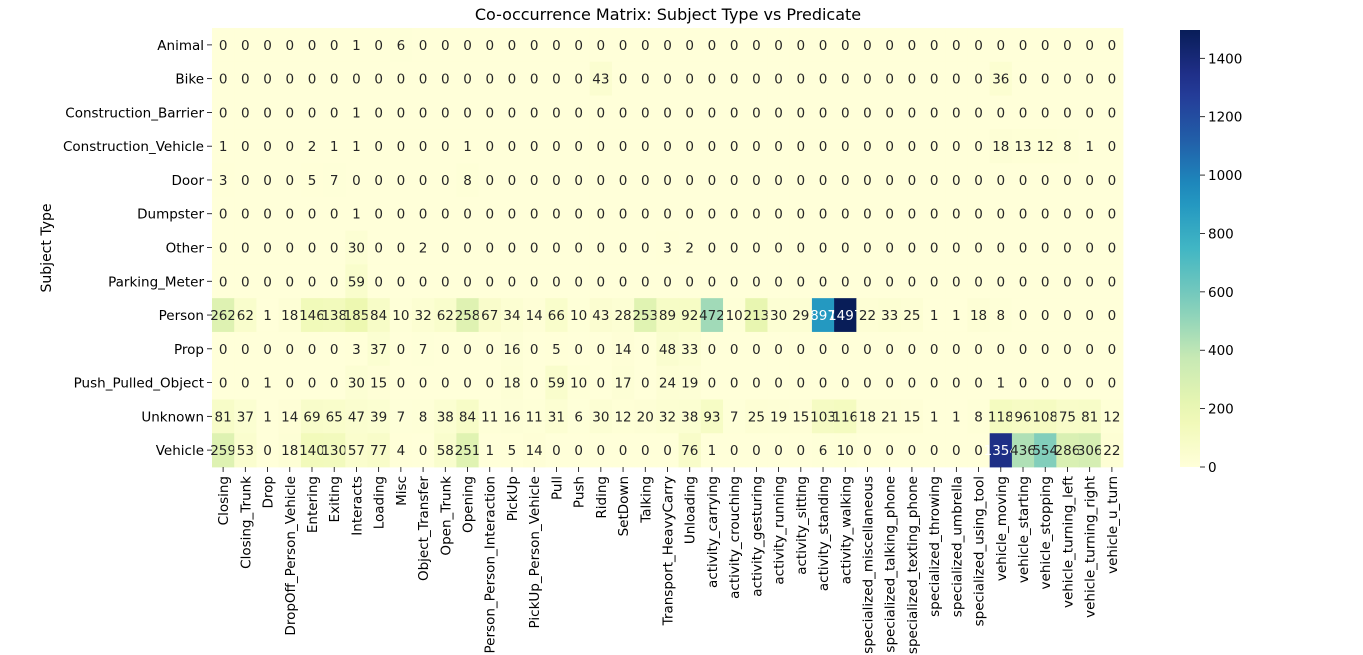 Image resolution: width=1363 pixels, height=655 pixels. I want to click on row-tick-label: Bike, so click(189, 80).